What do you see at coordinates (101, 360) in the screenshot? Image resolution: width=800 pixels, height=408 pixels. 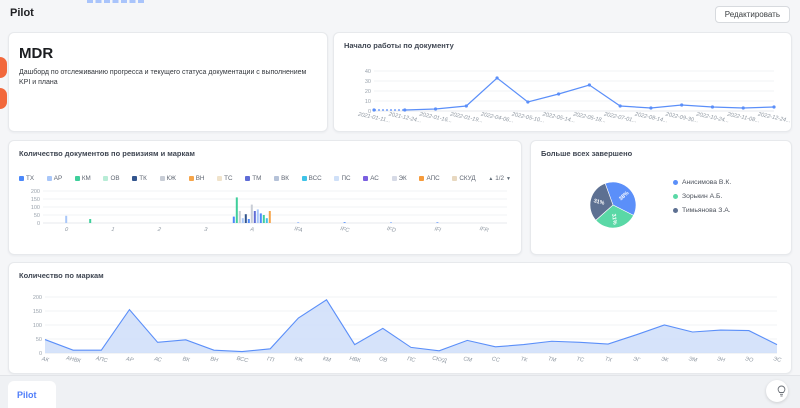 I see `x-tick-label: АПС` at bounding box center [101, 360].